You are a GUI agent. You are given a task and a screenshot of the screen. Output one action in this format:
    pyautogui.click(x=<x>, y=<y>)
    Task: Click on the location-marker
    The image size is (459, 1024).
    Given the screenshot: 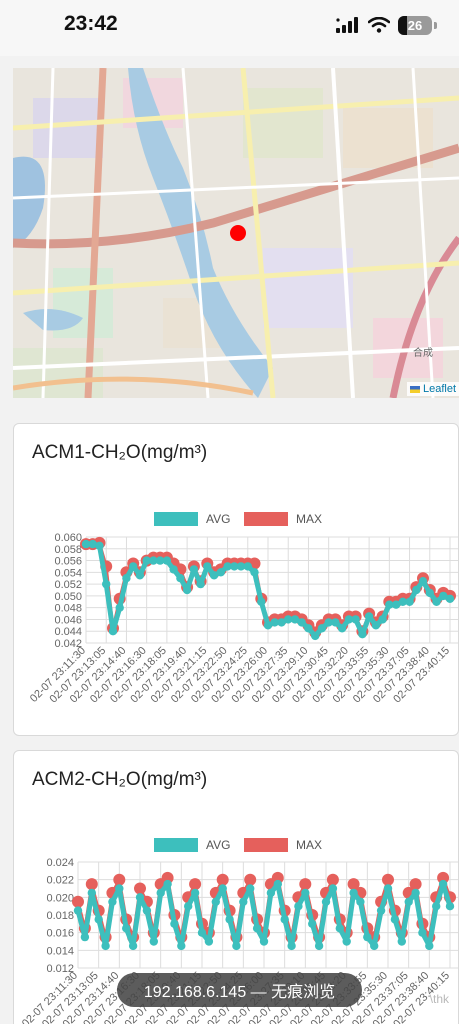 What is the action you would take?
    pyautogui.click(x=238, y=233)
    